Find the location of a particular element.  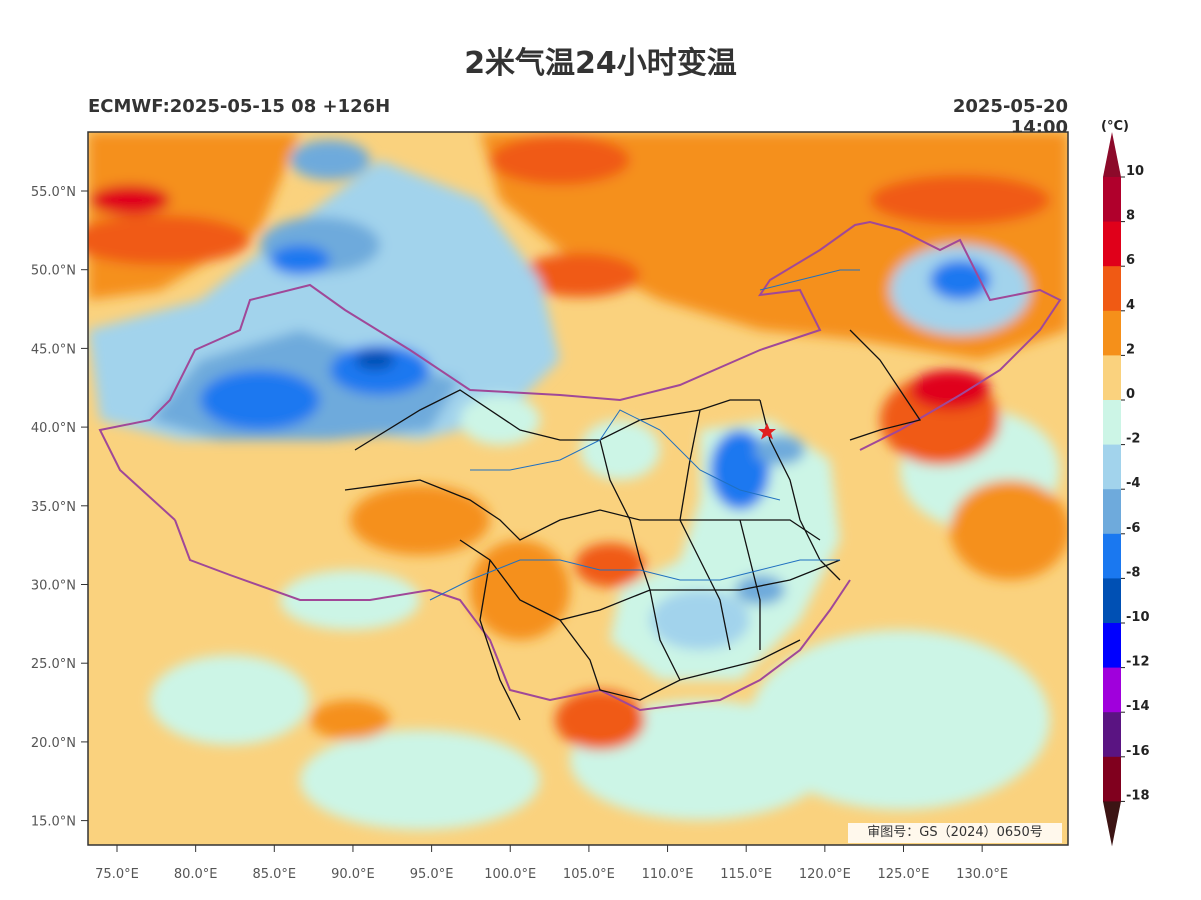

colorbar-tick-label: 2 is located at coordinates (1130, 349).